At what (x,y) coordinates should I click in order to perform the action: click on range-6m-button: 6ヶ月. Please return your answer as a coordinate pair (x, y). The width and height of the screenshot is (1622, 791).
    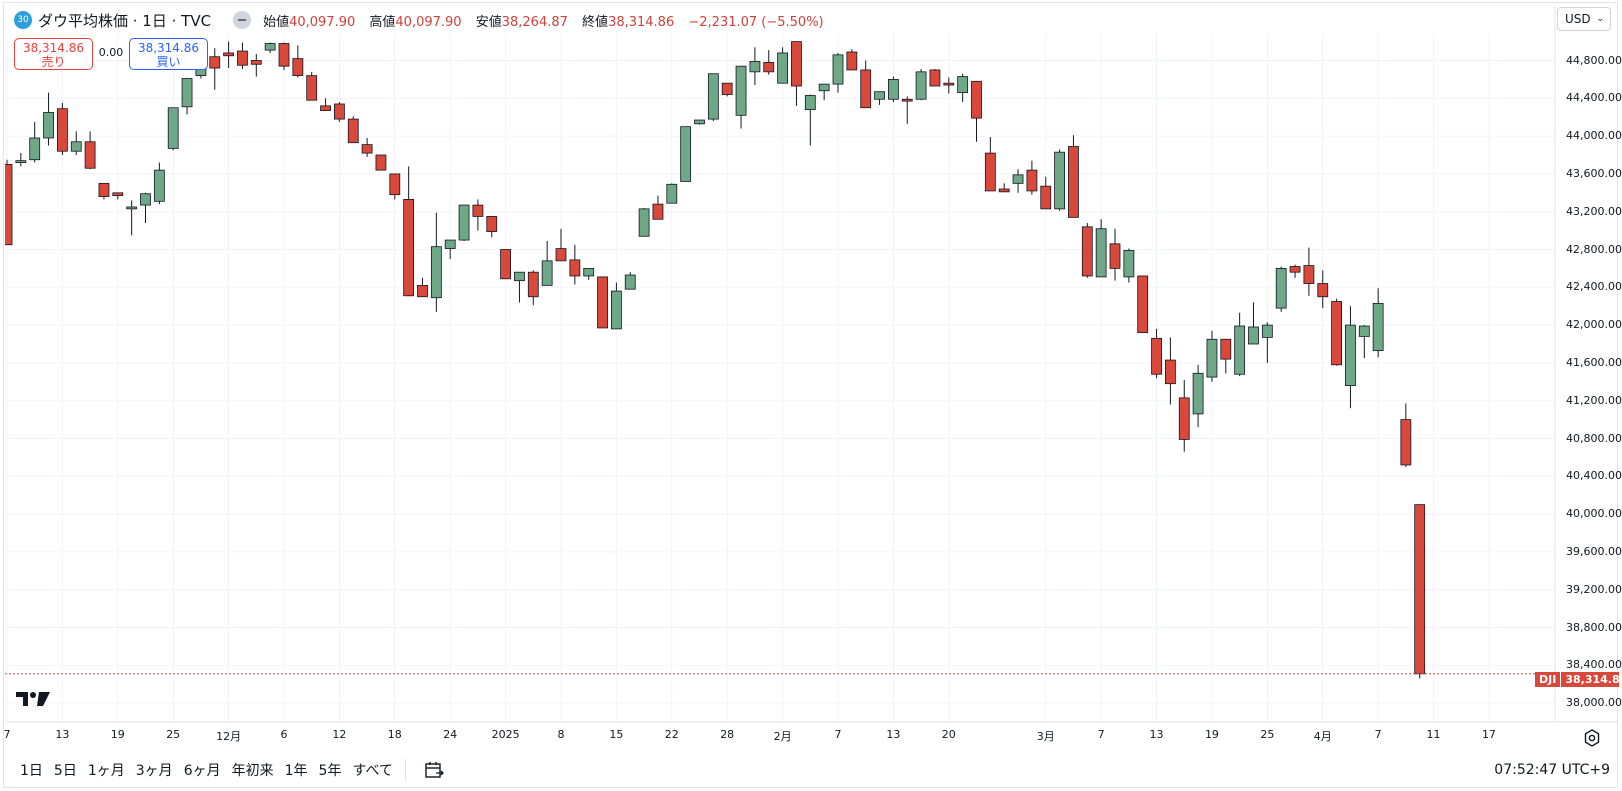
    Looking at the image, I should click on (202, 771).